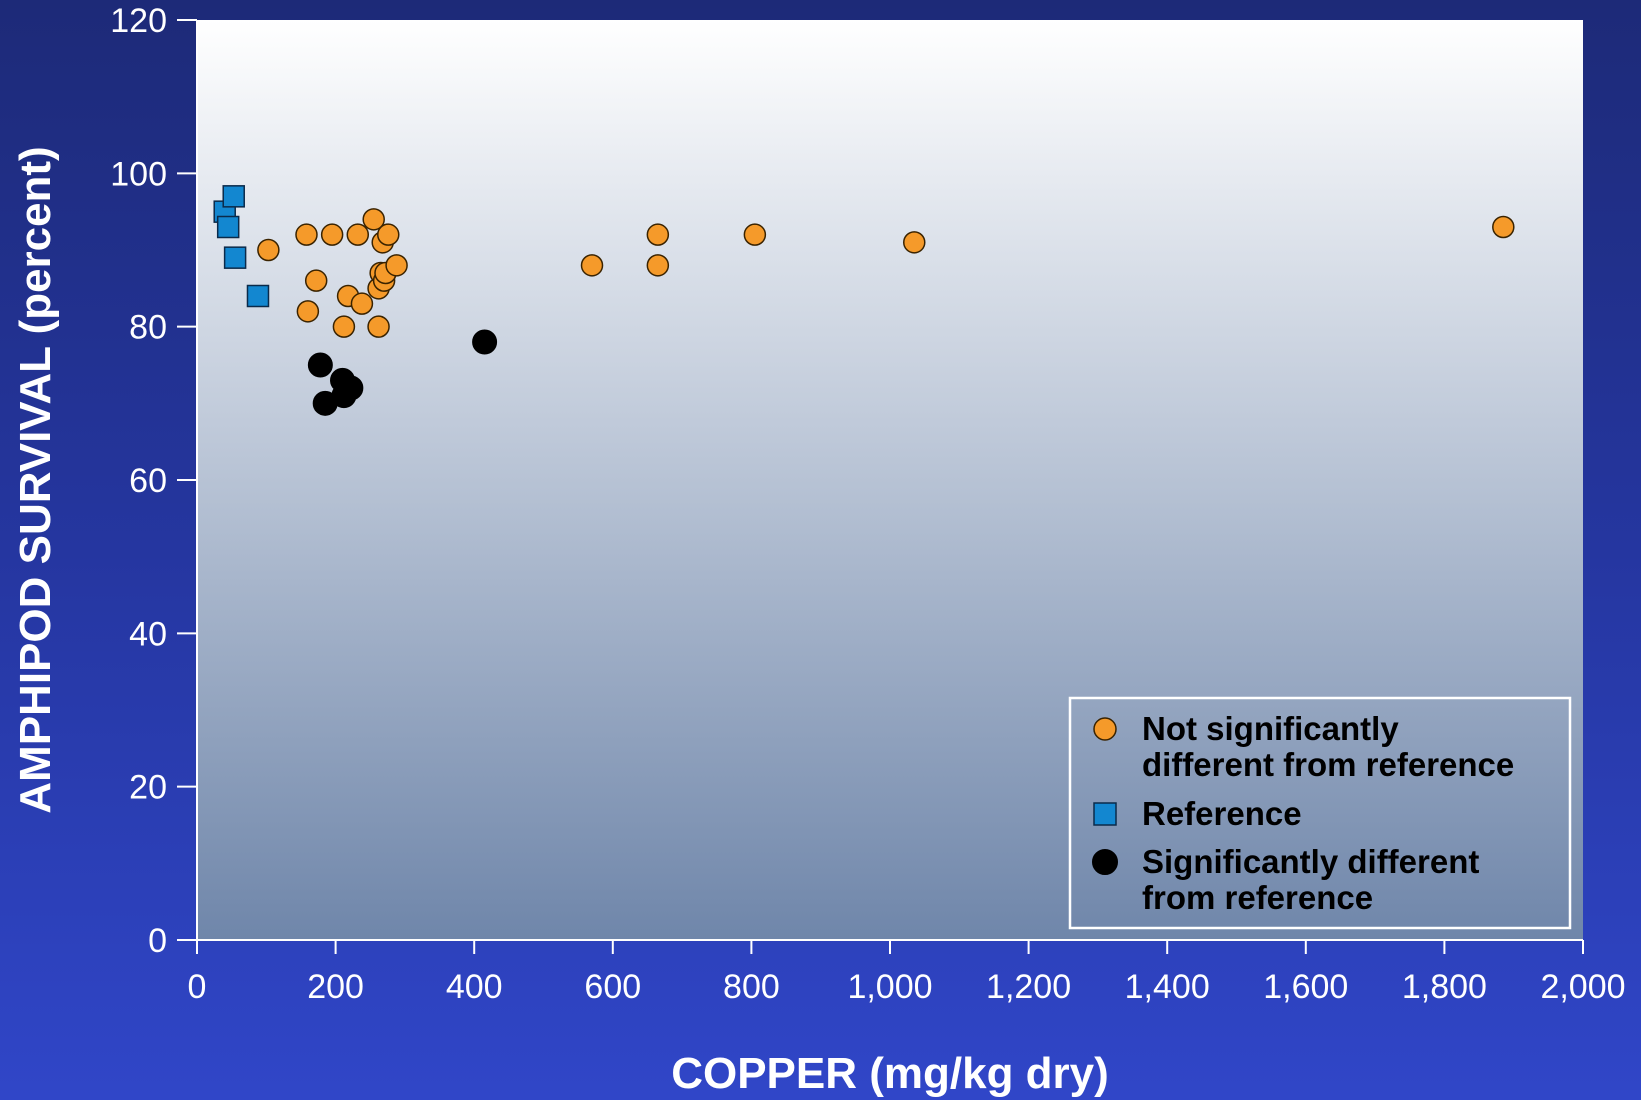 This screenshot has height=1100, width=1641. I want to click on y-axis-title: AMPHIPOD SURVIVAL (percent), so click(35, 479).